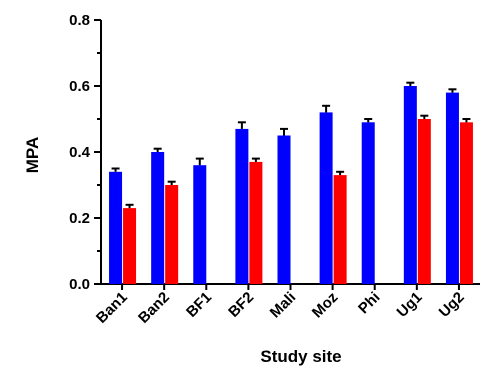 Image resolution: width=491 pixels, height=372 pixels. Describe the element at coordinates (154, 308) in the screenshot. I see `x-tick-label: Ban2` at that location.